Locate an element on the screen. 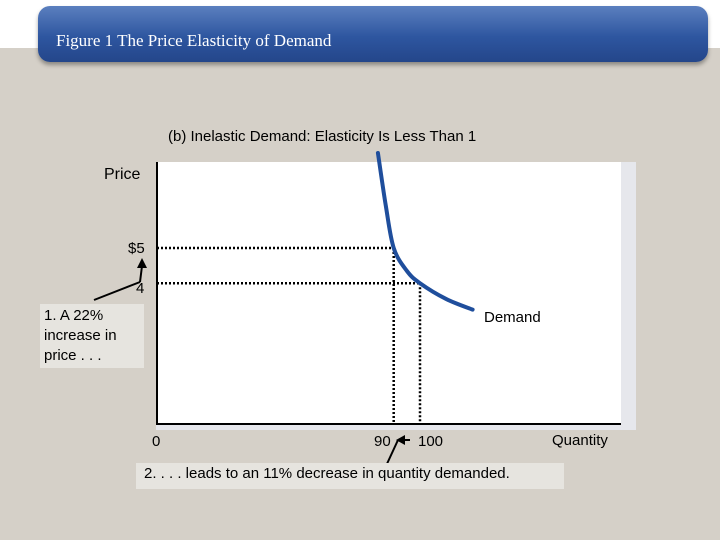 This screenshot has width=720, height=540. quantity-arrow is located at coordinates (397, 451).